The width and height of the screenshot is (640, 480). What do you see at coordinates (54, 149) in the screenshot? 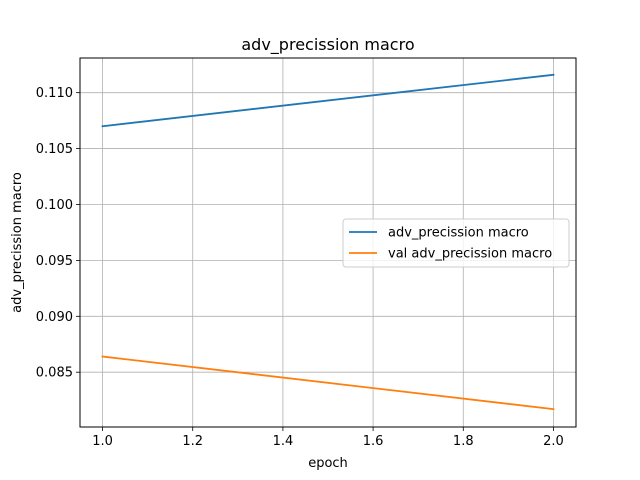
I see `y-tick-label: 0.105` at bounding box center [54, 149].